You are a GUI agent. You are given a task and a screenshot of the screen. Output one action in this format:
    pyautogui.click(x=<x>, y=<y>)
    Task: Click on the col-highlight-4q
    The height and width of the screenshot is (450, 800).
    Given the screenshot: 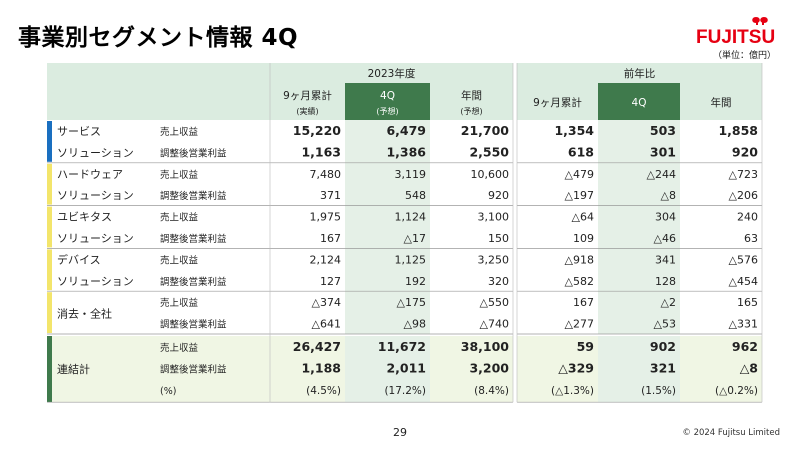 What is the action you would take?
    pyautogui.click(x=387, y=227)
    